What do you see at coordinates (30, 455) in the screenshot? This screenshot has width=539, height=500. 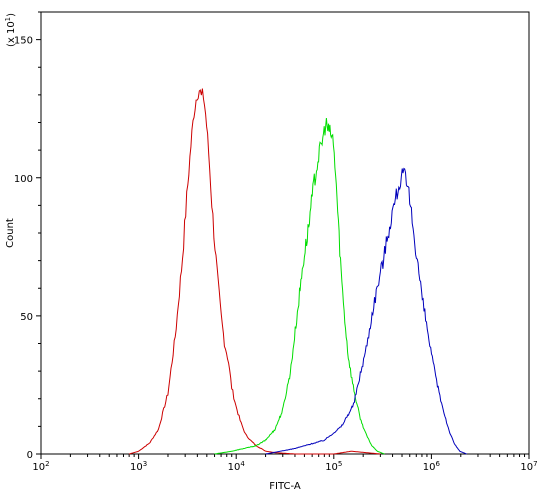 I see `y-tick-label: 0` at bounding box center [30, 455].